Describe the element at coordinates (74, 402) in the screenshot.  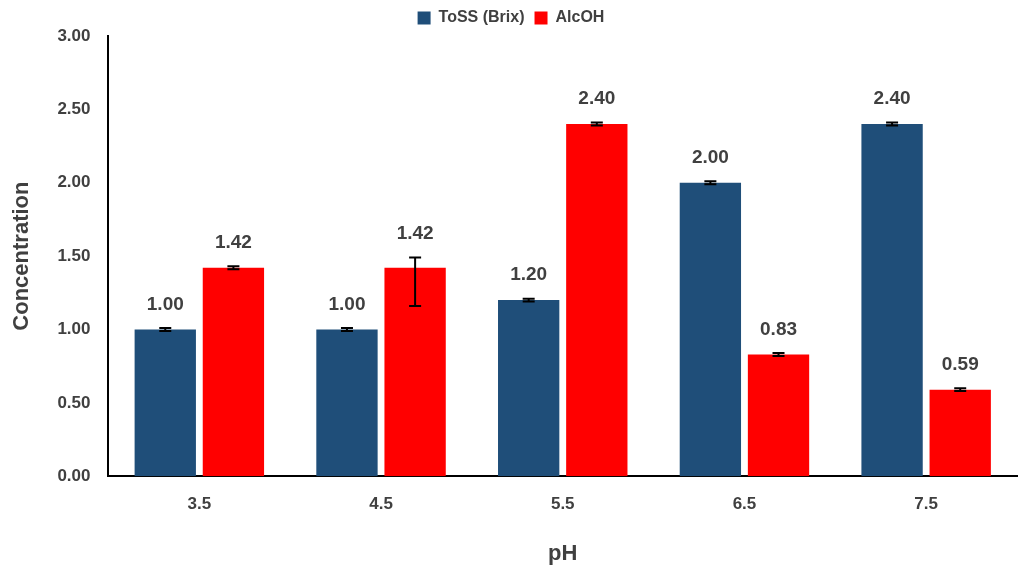
I see `y-tick-label: 0.50` at that location.